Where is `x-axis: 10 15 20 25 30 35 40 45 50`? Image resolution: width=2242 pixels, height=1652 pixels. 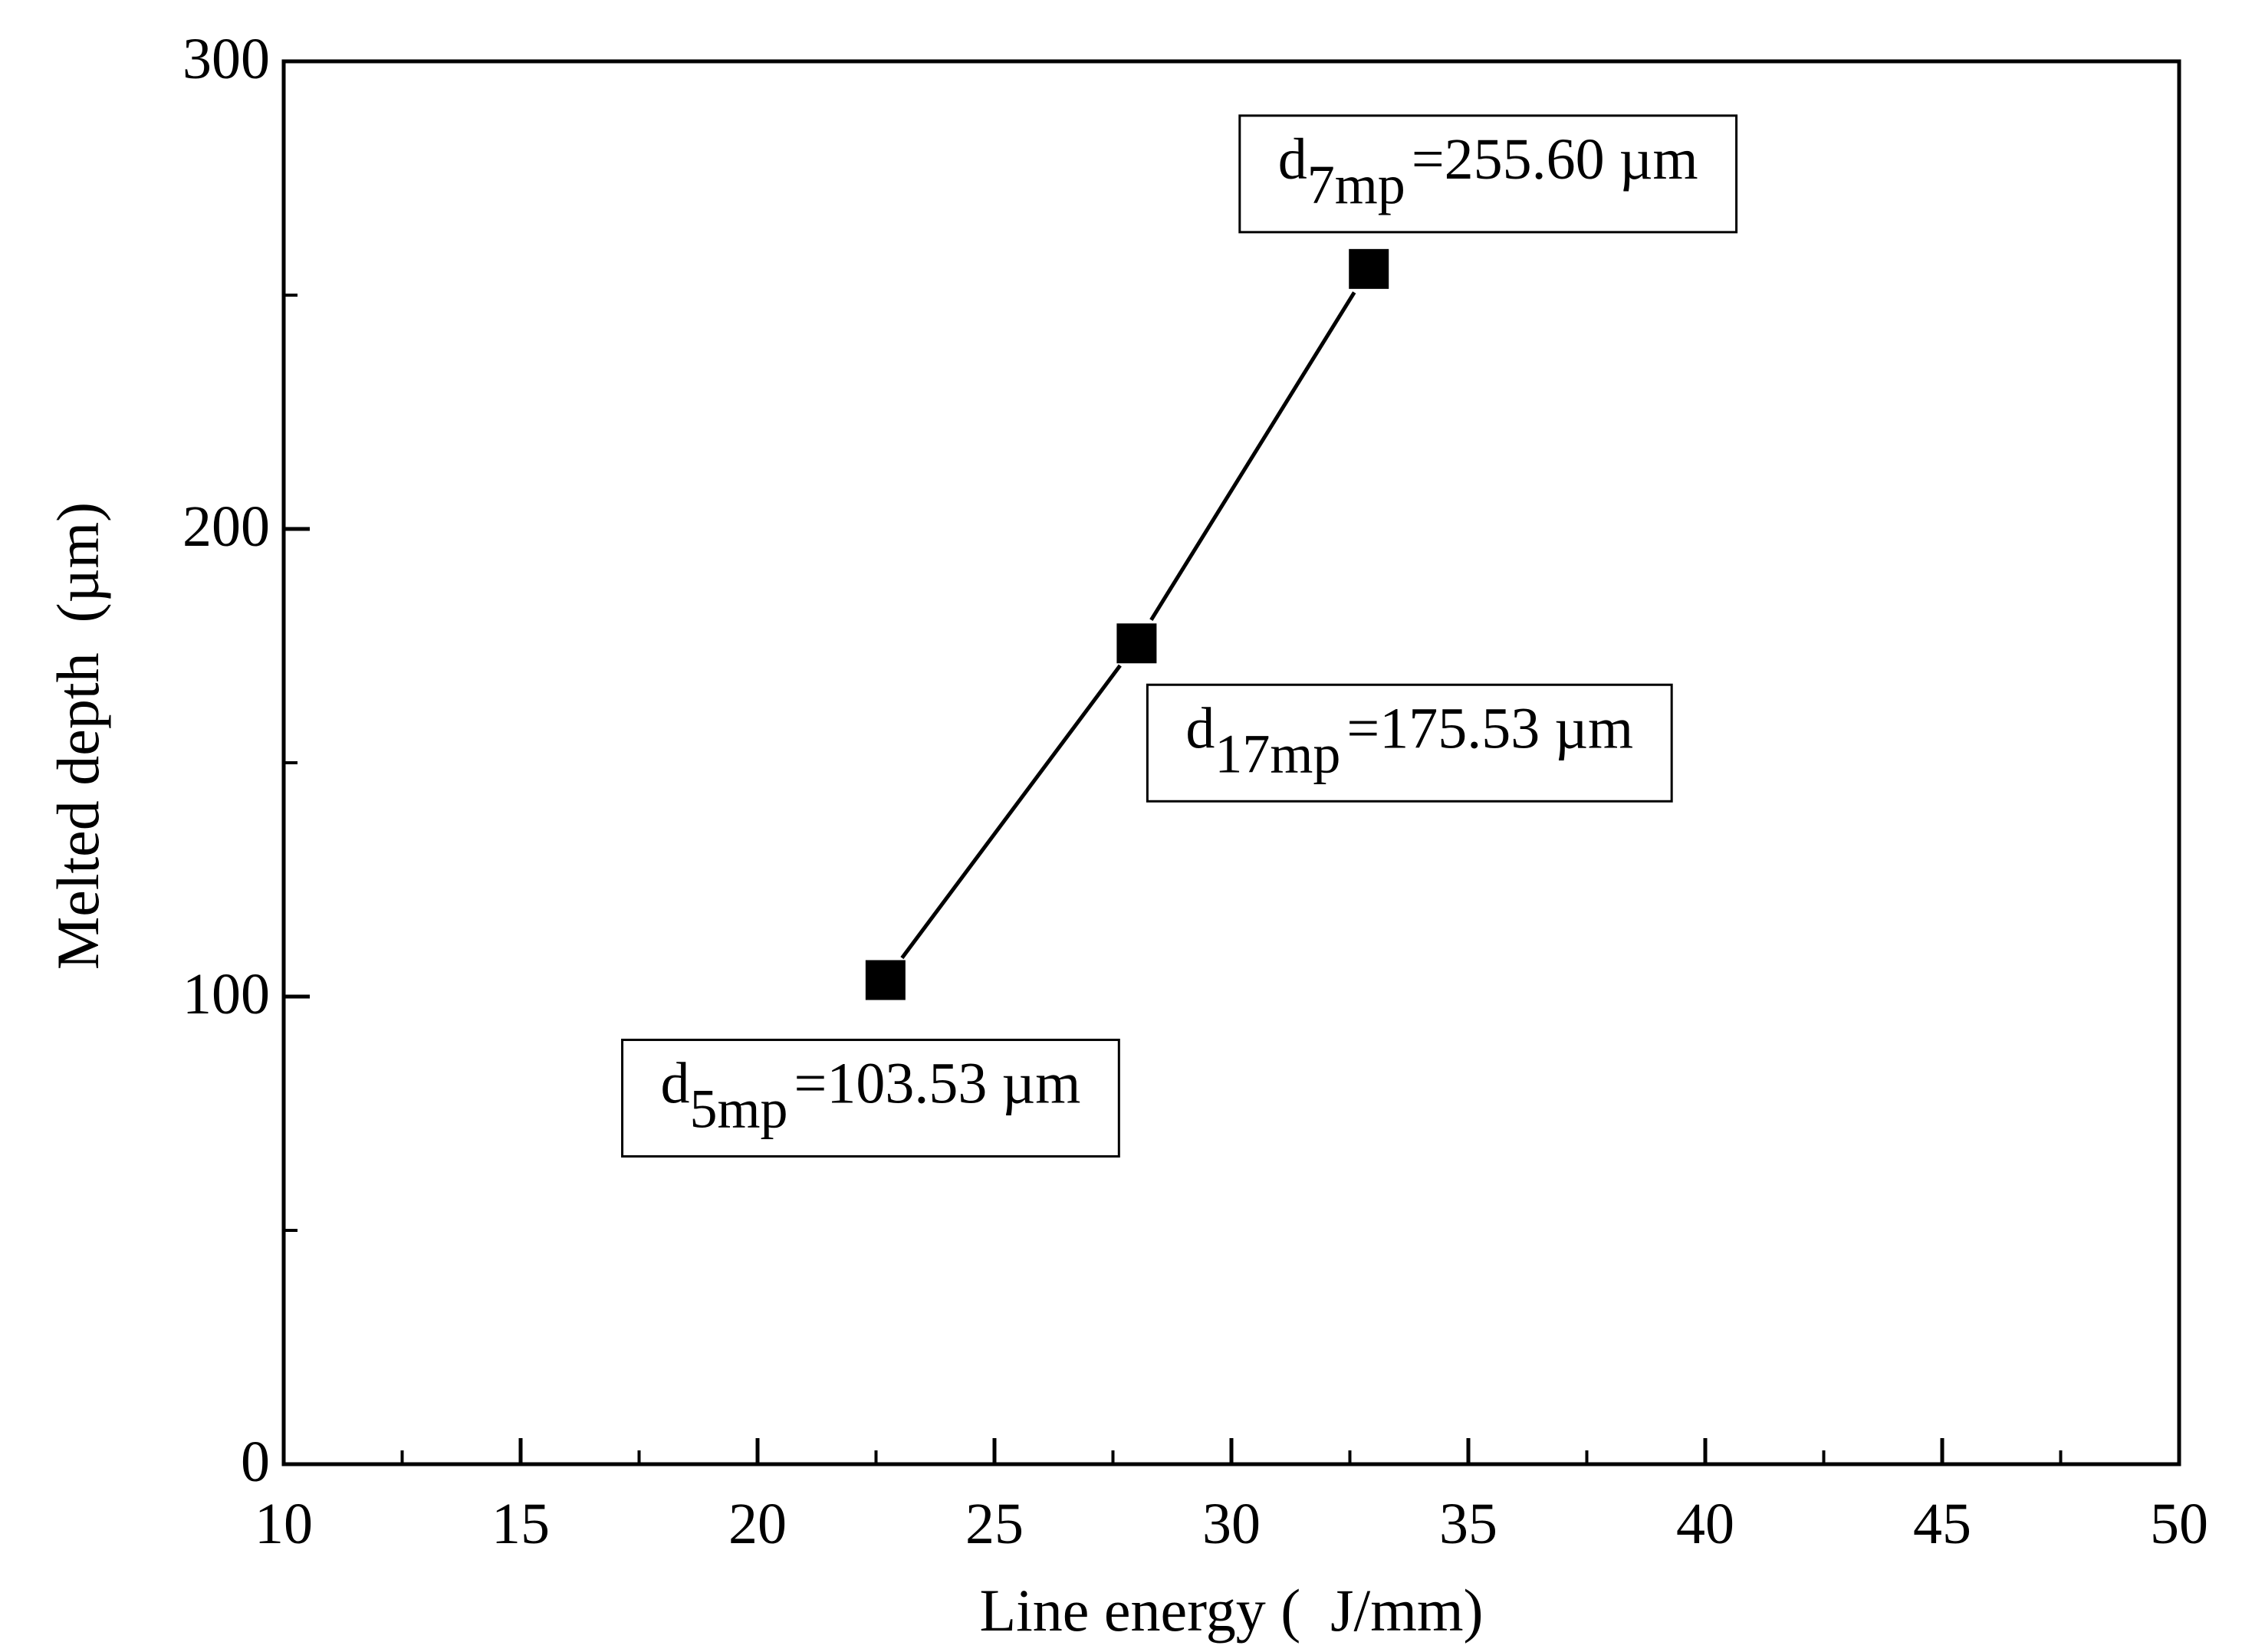 x-axis: 10 15 20 25 30 35 40 45 50 is located at coordinates (1231, 1497).